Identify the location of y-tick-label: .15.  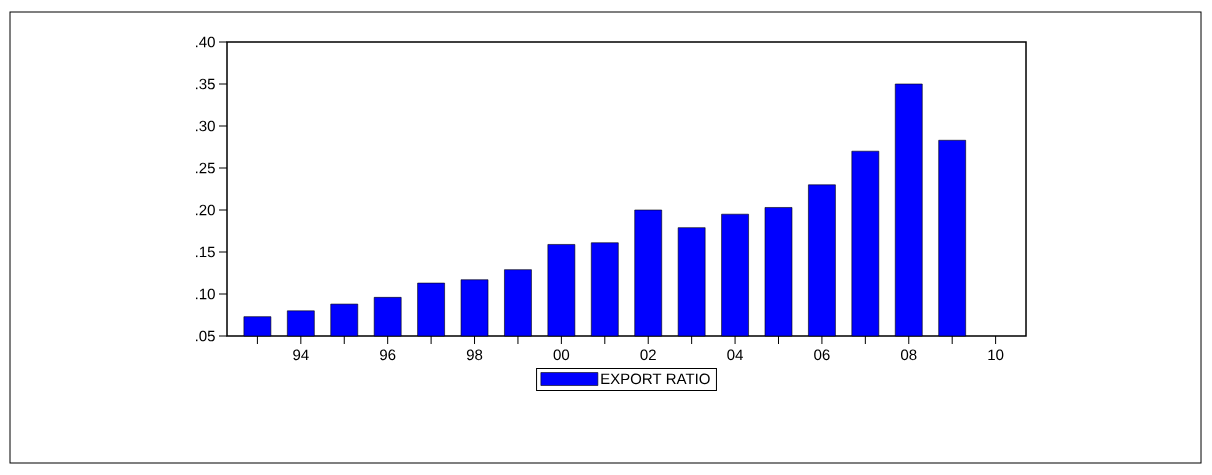
(205, 252).